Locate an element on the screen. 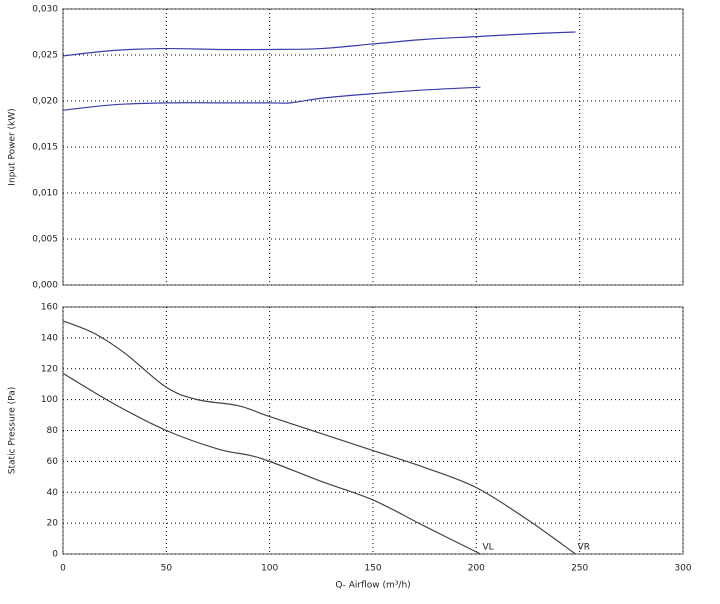 This screenshot has height=604, width=720. y-tick-label: 40 is located at coordinates (53, 493).